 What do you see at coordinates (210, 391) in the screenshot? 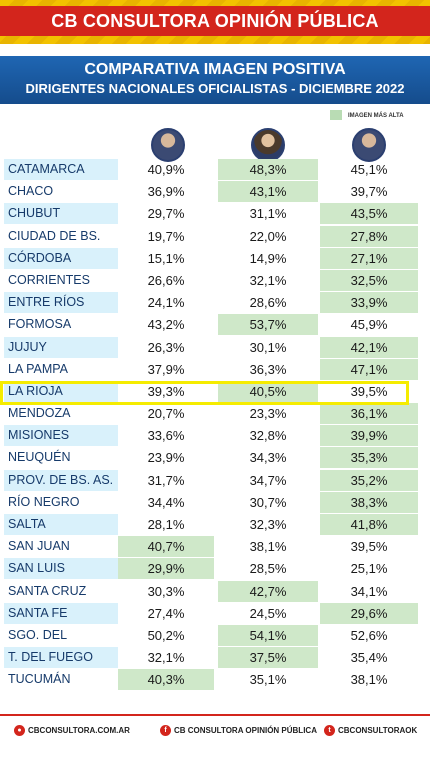
I see `table-row: LA RIOJA 39,3% 40,5% 39,5%` at bounding box center [210, 391].